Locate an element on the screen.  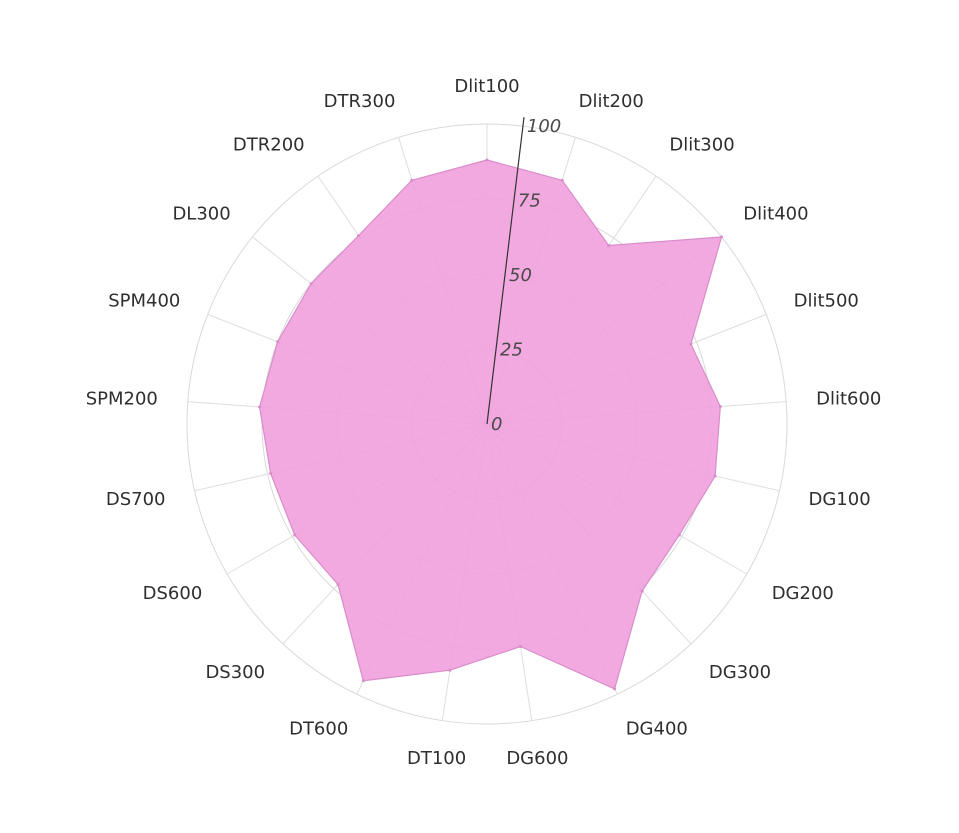
category-label-ds600: DS600 is located at coordinates (173, 593).